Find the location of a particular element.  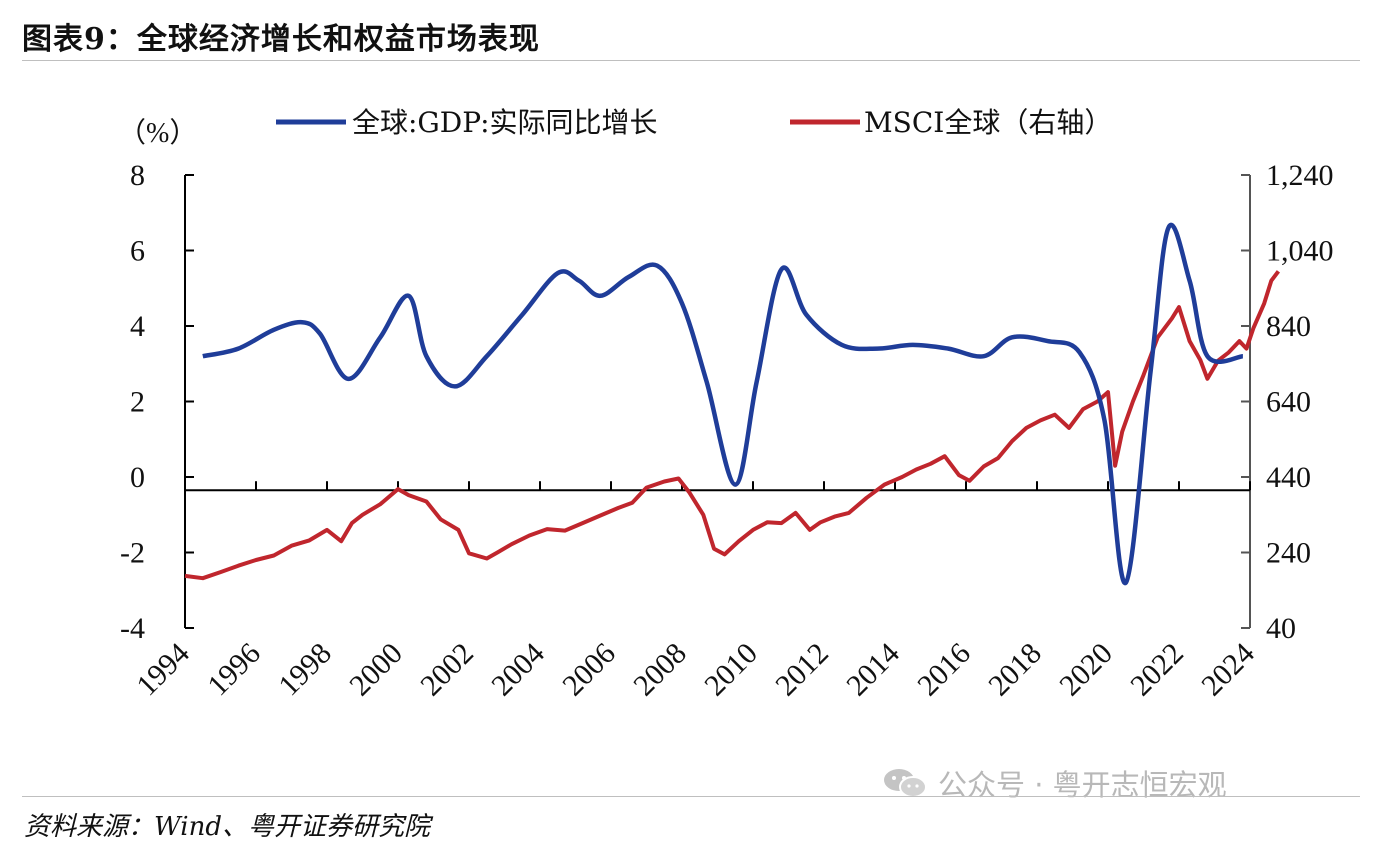

title-divider is located at coordinates (691, 60).